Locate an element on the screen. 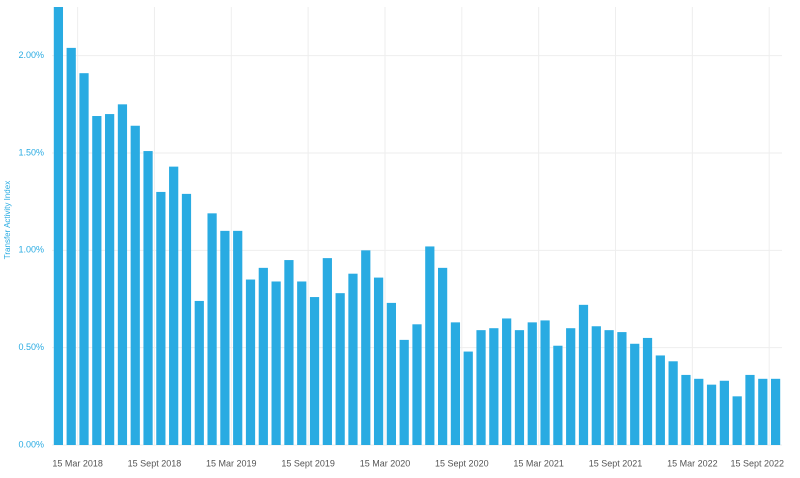 This screenshot has width=800, height=478. x-tick-label: 15 Mar 2022 is located at coordinates (692, 463).